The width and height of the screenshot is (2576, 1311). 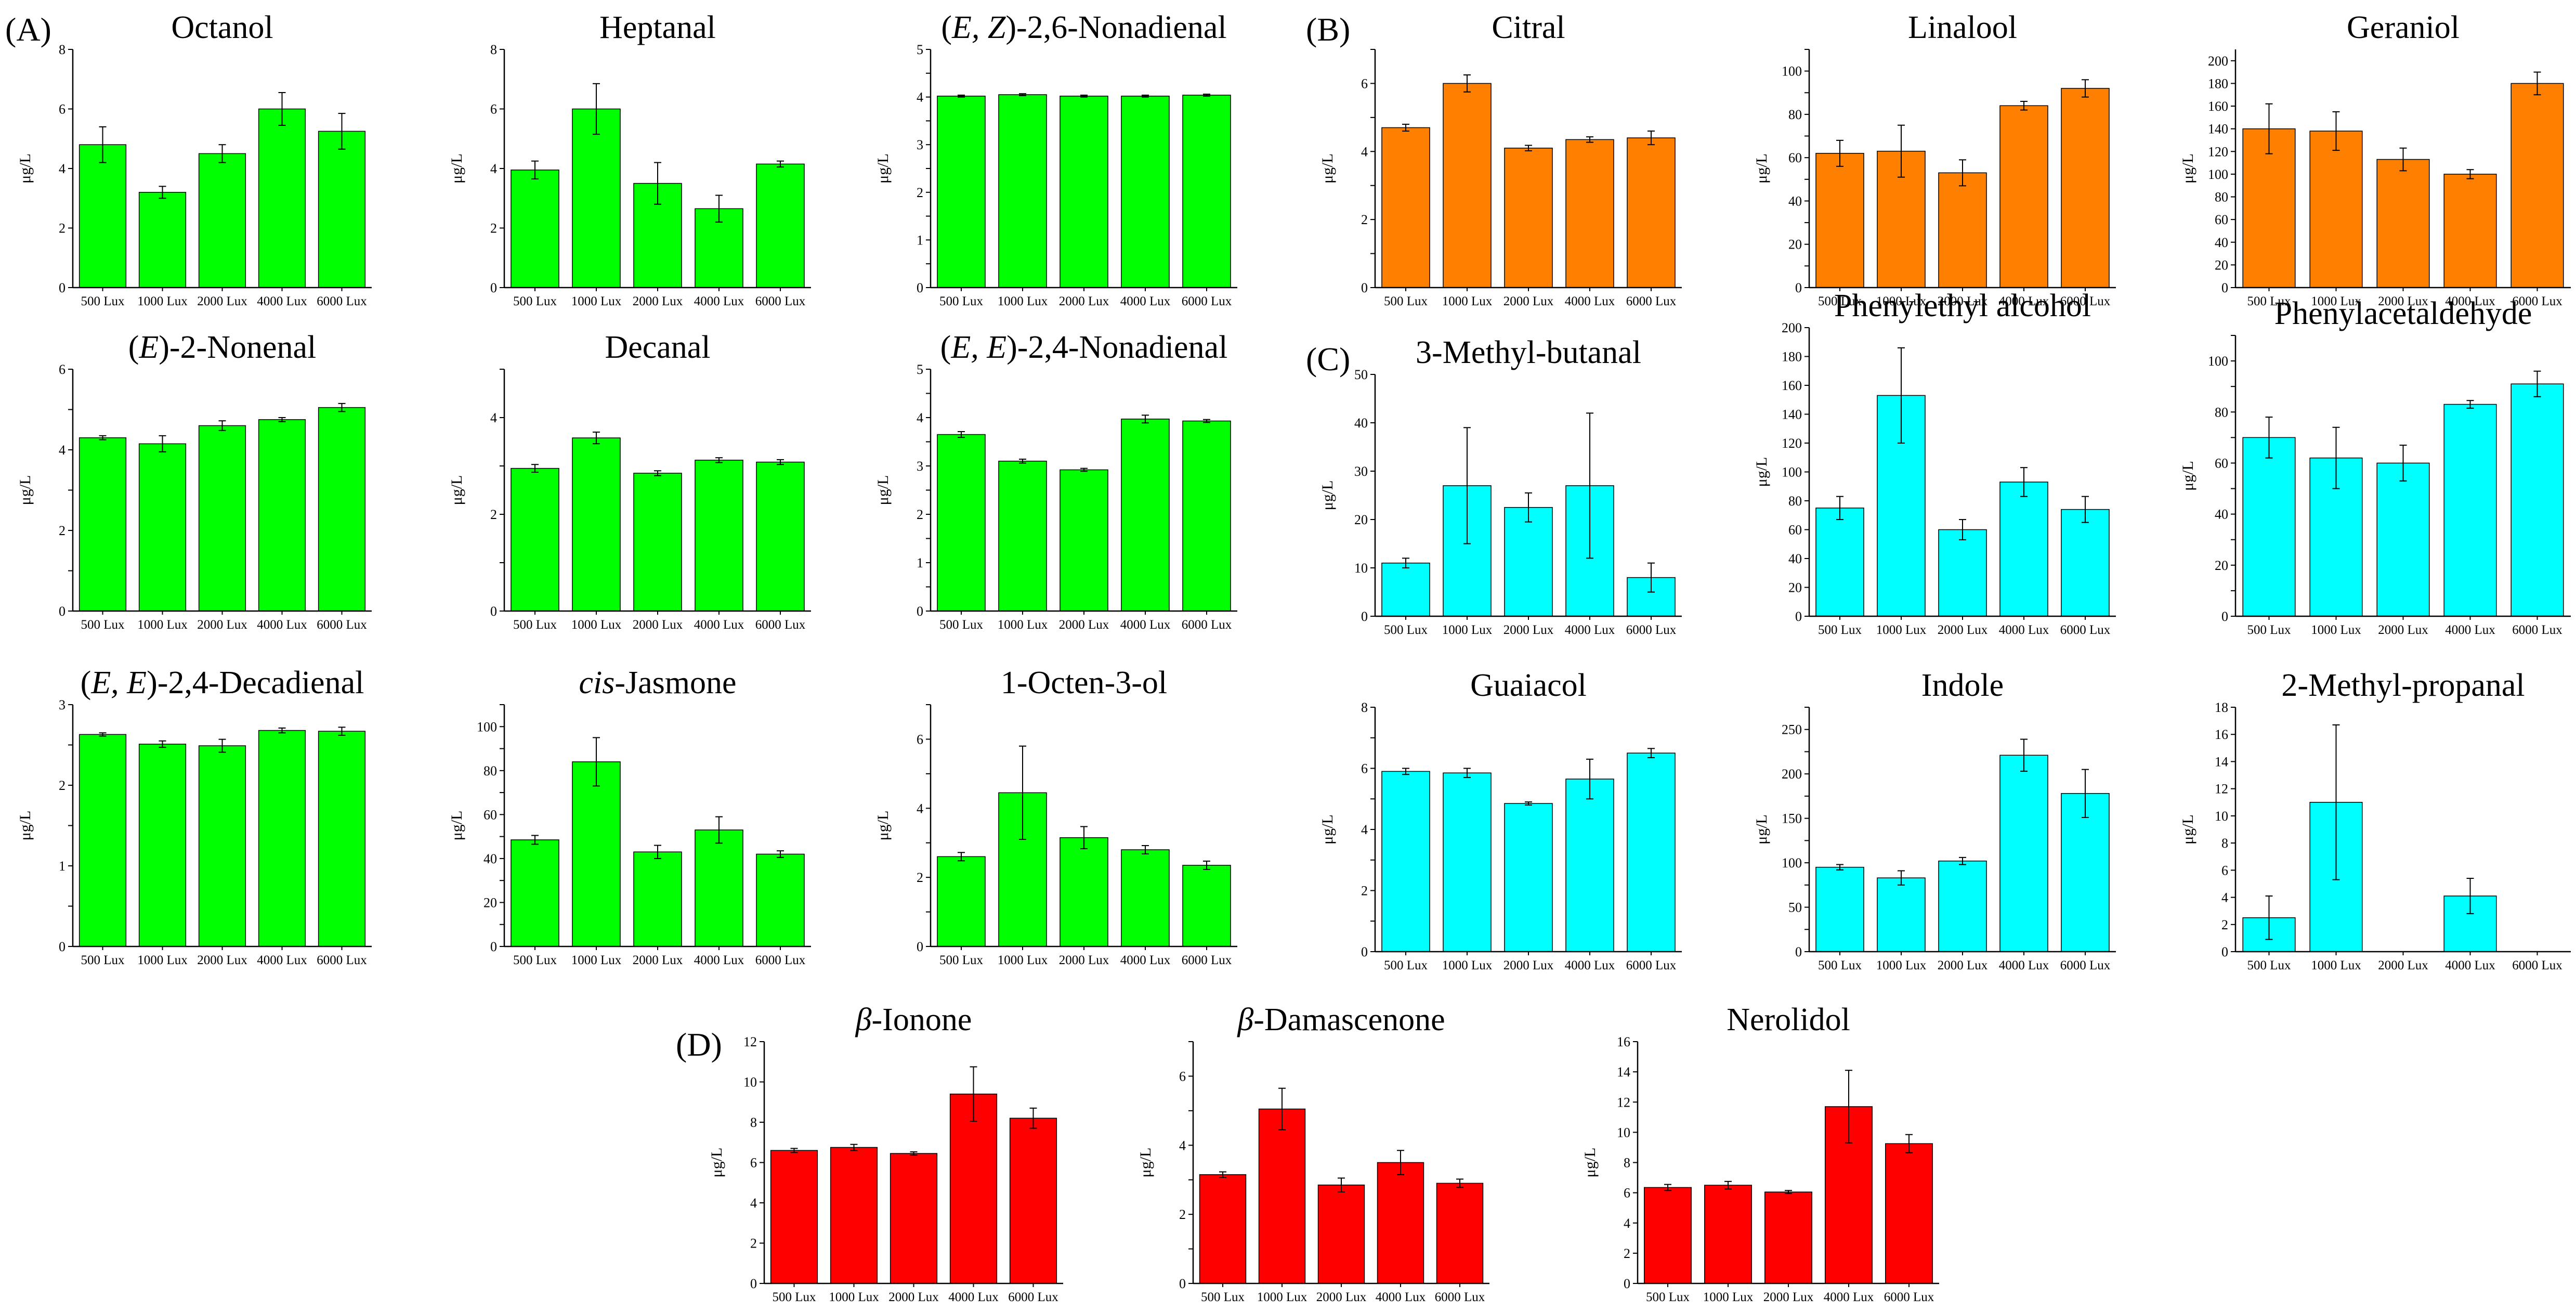 I want to click on chart-title-segment: E, so click(x=148, y=347).